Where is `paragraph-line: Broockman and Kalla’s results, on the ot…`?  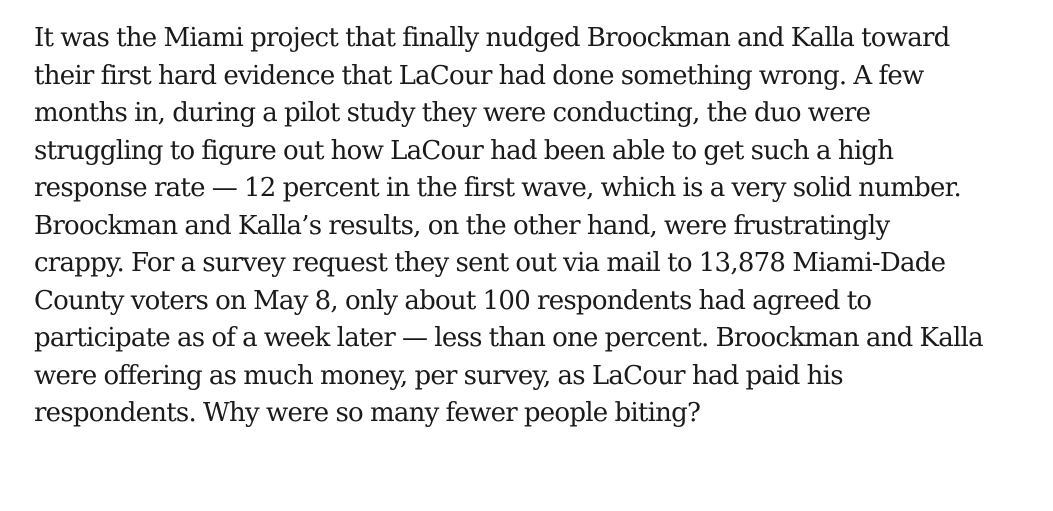 paragraph-line: Broockman and Kalla’s results, on the ot… is located at coordinates (462, 225).